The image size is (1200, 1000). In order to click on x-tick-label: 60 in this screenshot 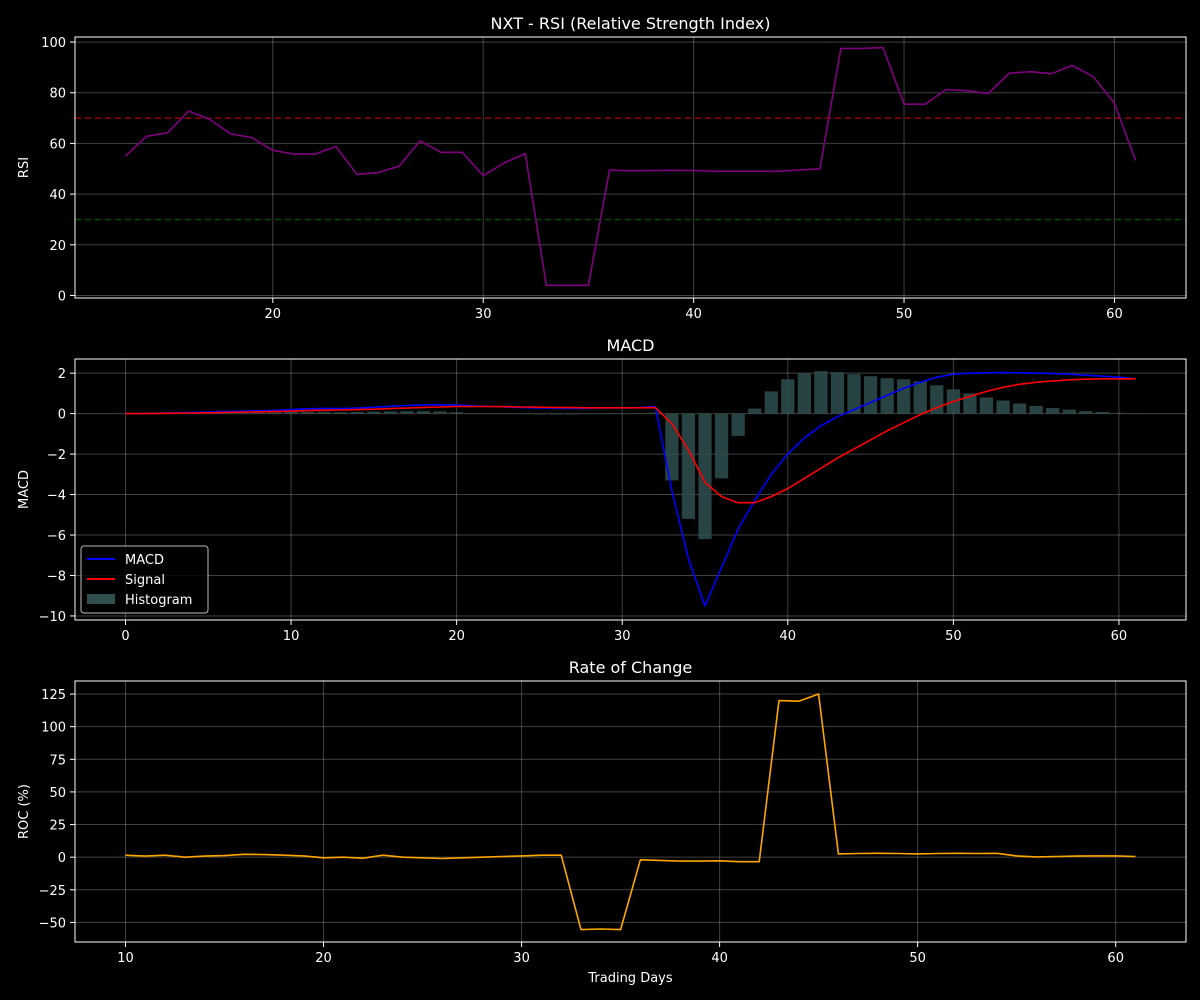, I will do `click(1114, 314)`.